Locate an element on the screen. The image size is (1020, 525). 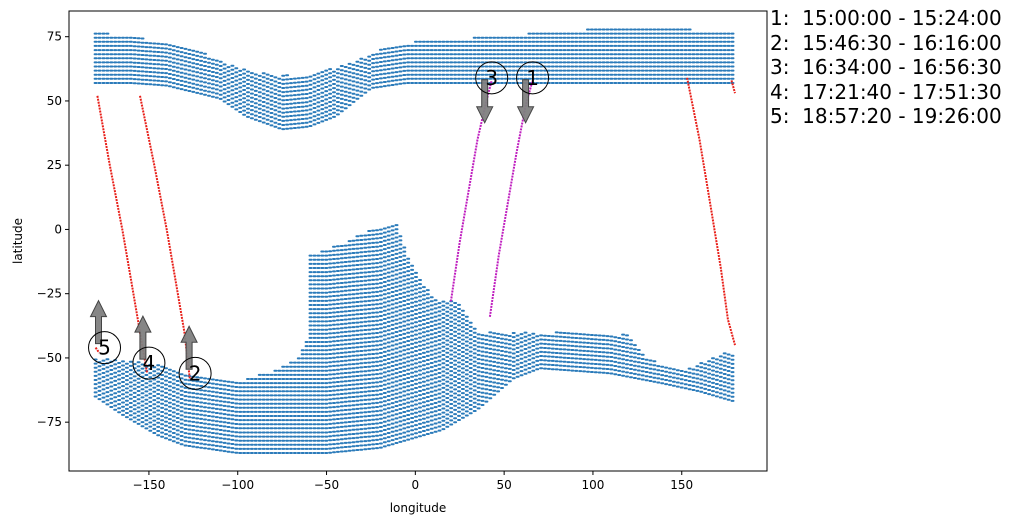
marker-label: 4 is located at coordinates (149, 363).